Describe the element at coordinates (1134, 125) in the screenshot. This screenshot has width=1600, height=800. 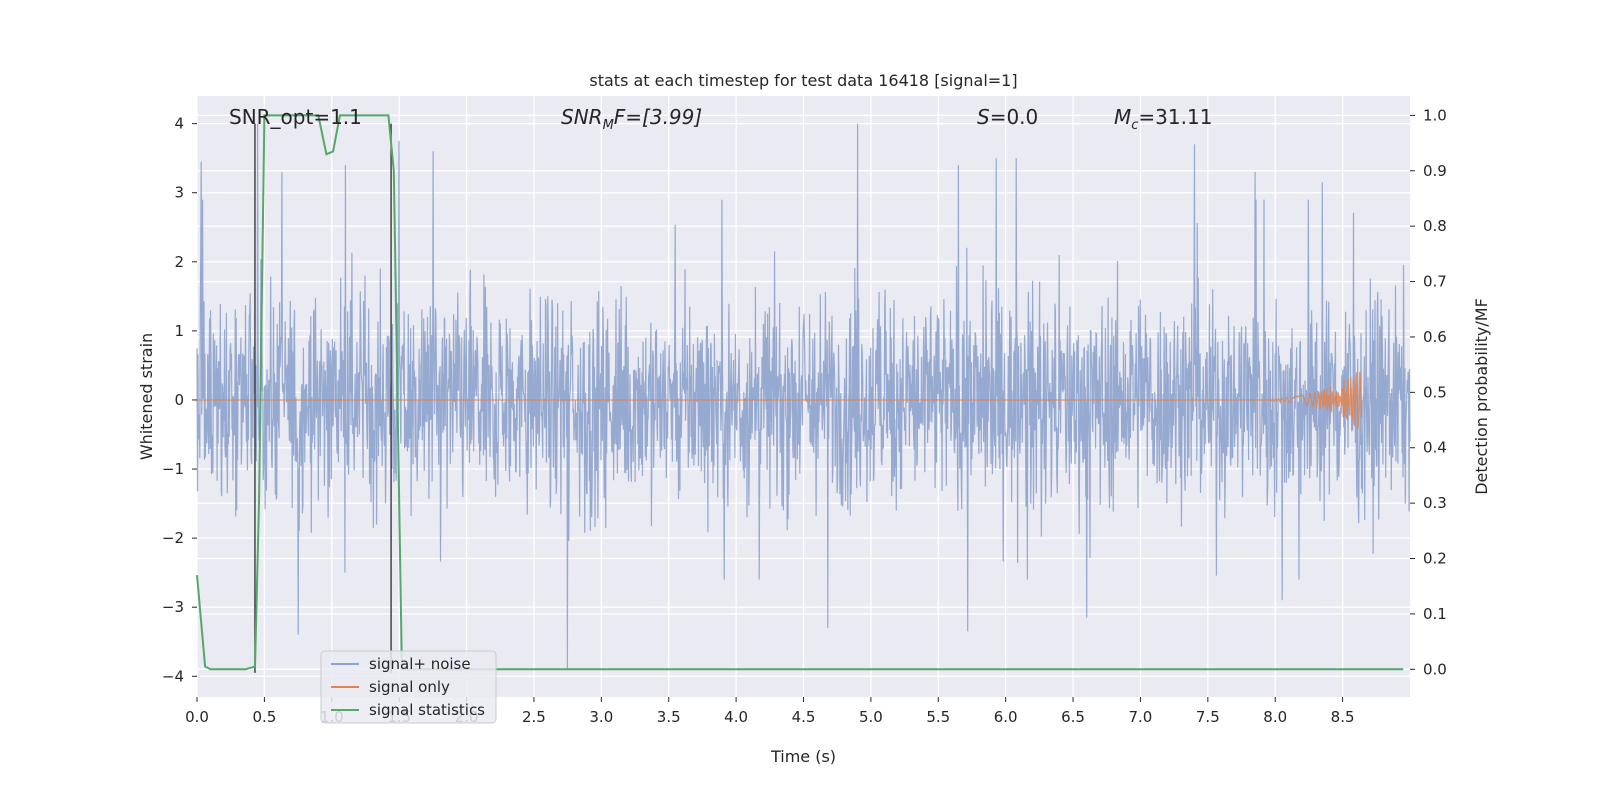
I see `annotation-mc-sub: c` at that location.